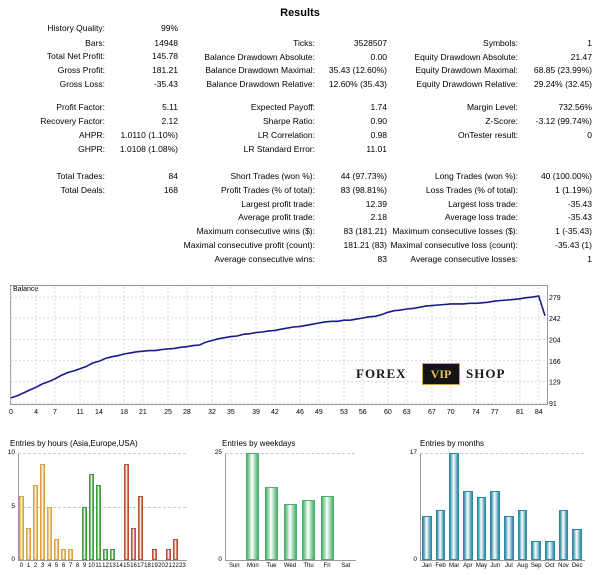 The height and width of the screenshot is (575, 600). I want to click on stat-label: OnTester result:, so click(488, 135).